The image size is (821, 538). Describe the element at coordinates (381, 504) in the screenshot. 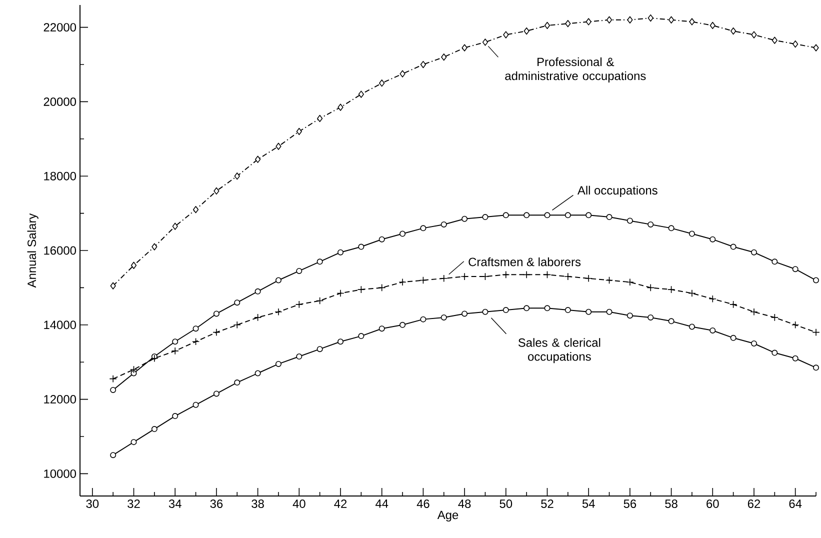

I see `x-tick-label: 44` at that location.